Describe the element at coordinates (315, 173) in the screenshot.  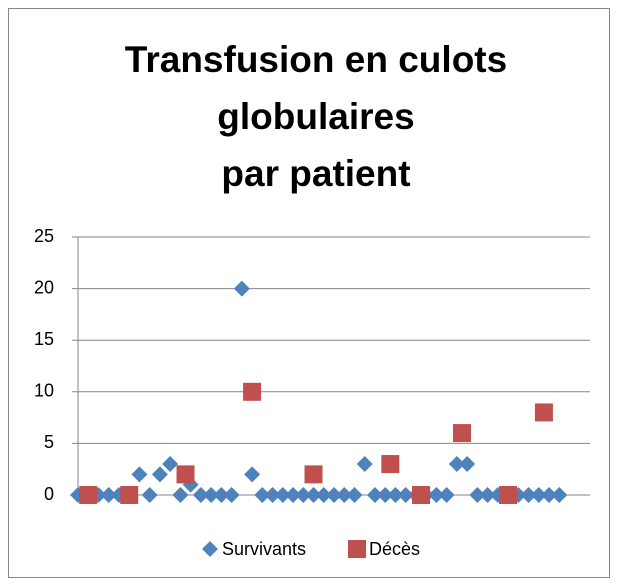
I see `chart-title: par patient` at that location.